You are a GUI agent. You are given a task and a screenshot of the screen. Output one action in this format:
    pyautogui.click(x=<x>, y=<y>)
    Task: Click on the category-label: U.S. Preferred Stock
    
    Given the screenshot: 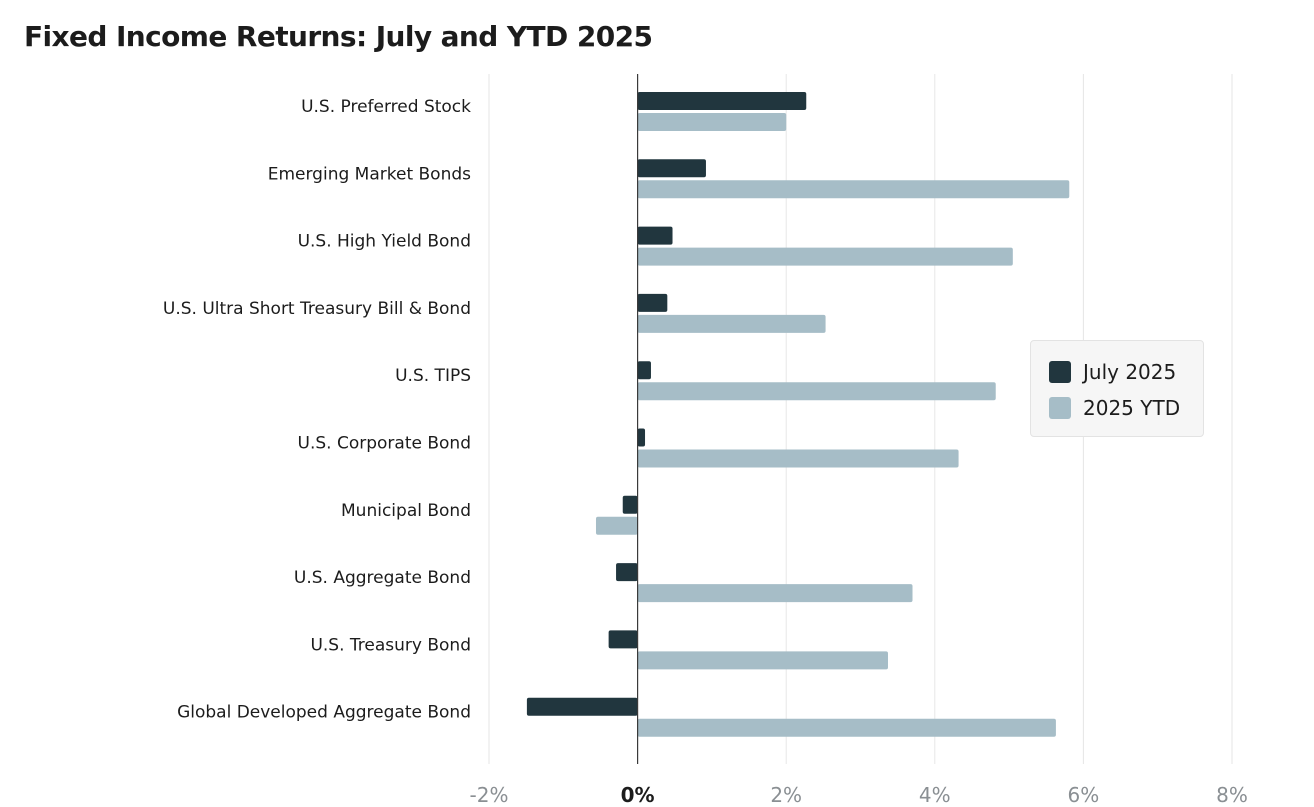 What is the action you would take?
    pyautogui.click(x=386, y=107)
    